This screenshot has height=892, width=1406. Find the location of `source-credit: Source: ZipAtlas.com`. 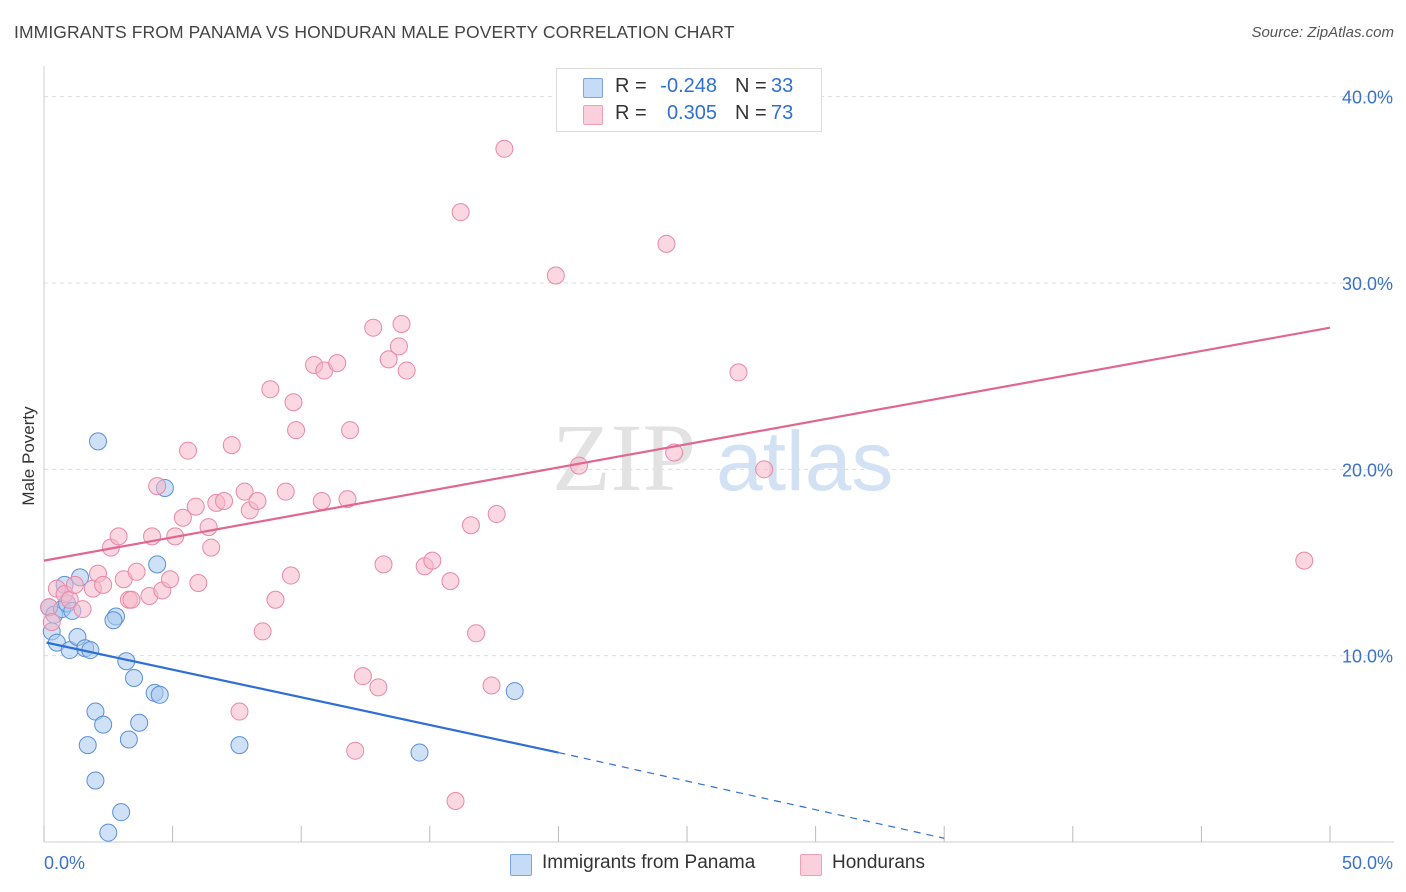

source-credit: Source: ZipAtlas.com is located at coordinates (1322, 32).